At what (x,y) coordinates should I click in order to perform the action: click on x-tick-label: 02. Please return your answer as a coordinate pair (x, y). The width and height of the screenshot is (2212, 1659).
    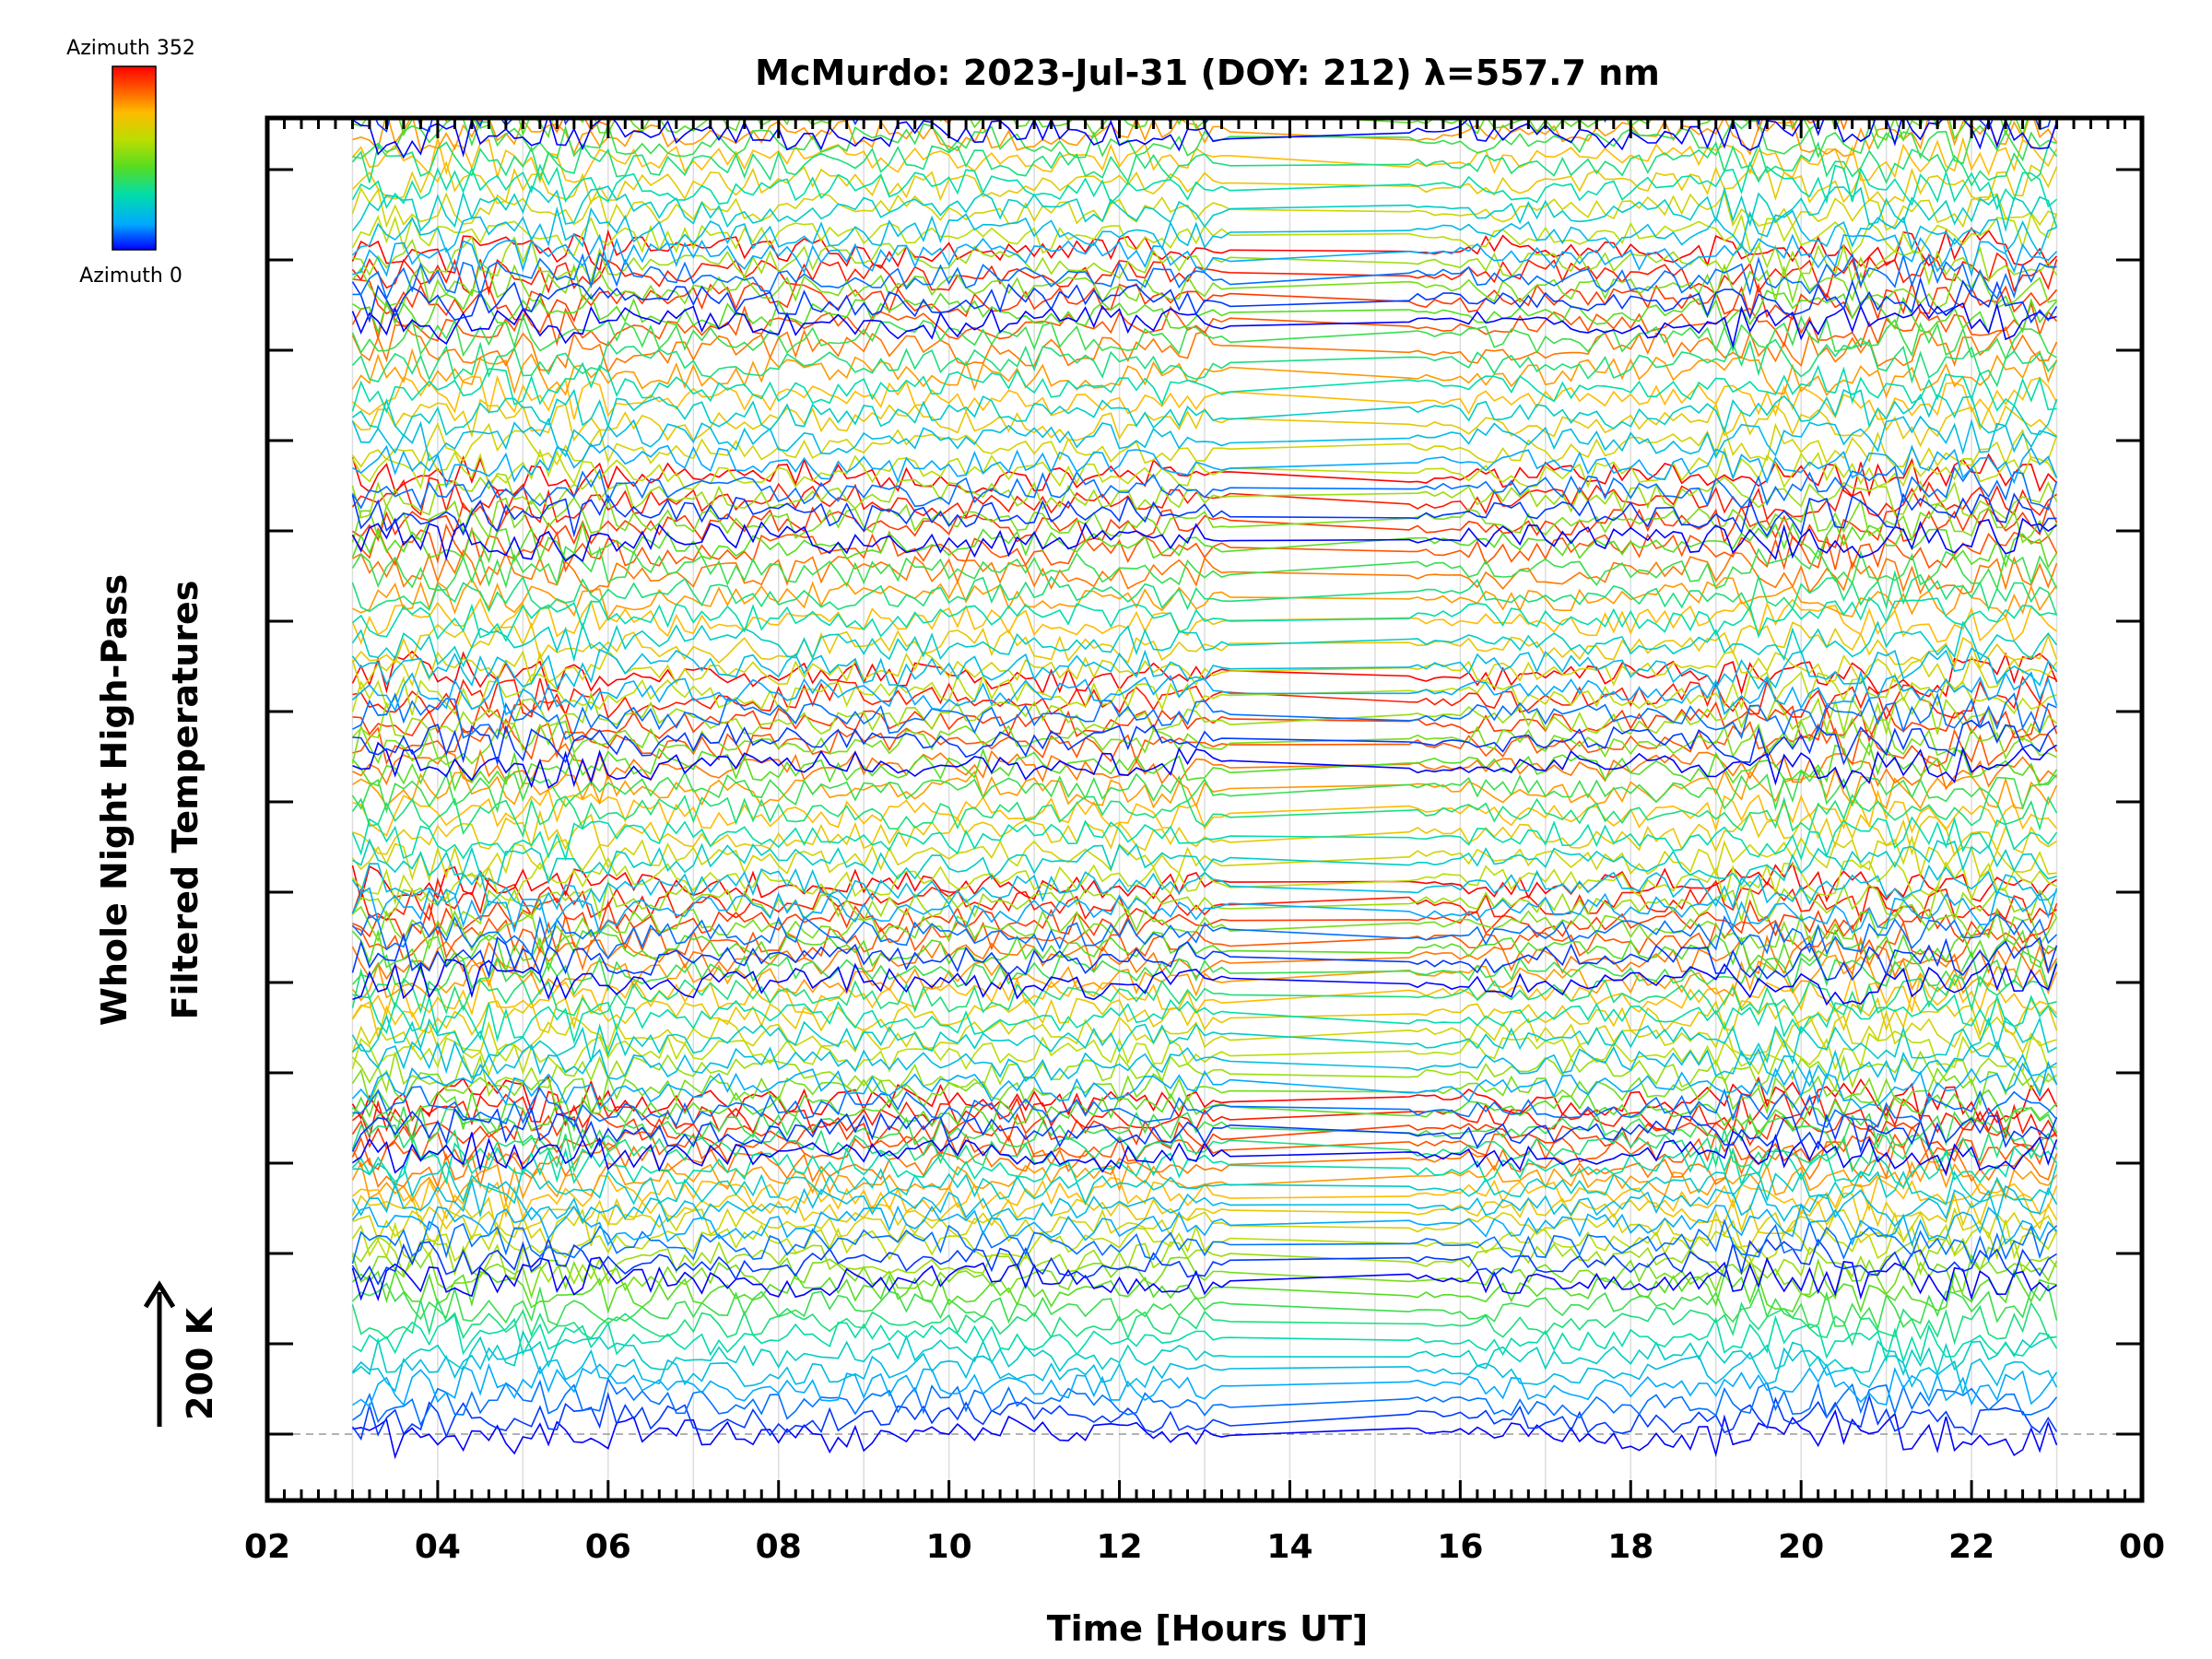
    Looking at the image, I should click on (267, 1547).